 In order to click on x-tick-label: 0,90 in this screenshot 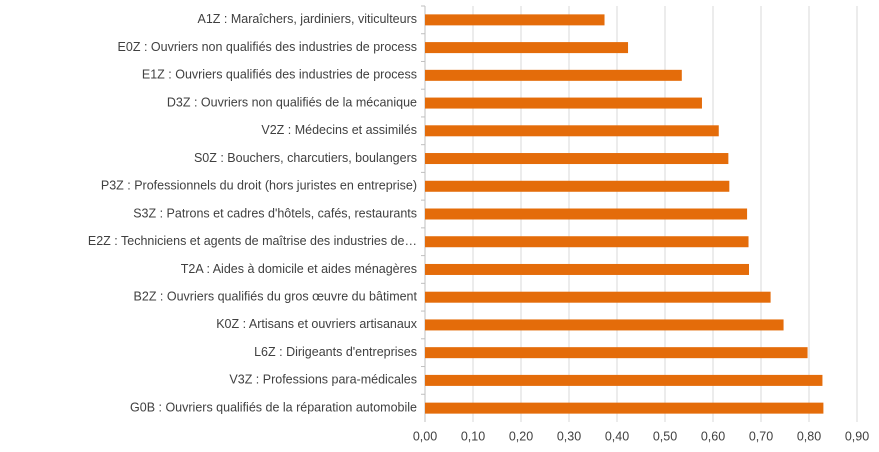, I will do `click(857, 436)`.